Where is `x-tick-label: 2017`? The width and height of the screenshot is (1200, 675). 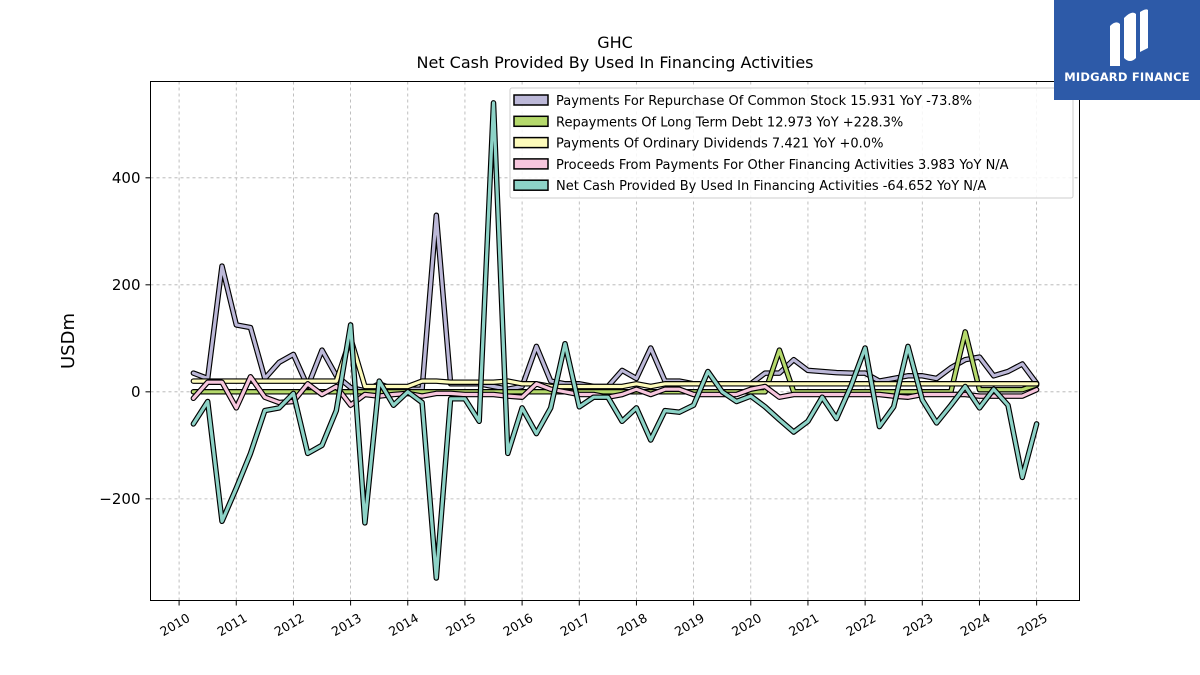 x-tick-label: 2017 is located at coordinates (574, 624).